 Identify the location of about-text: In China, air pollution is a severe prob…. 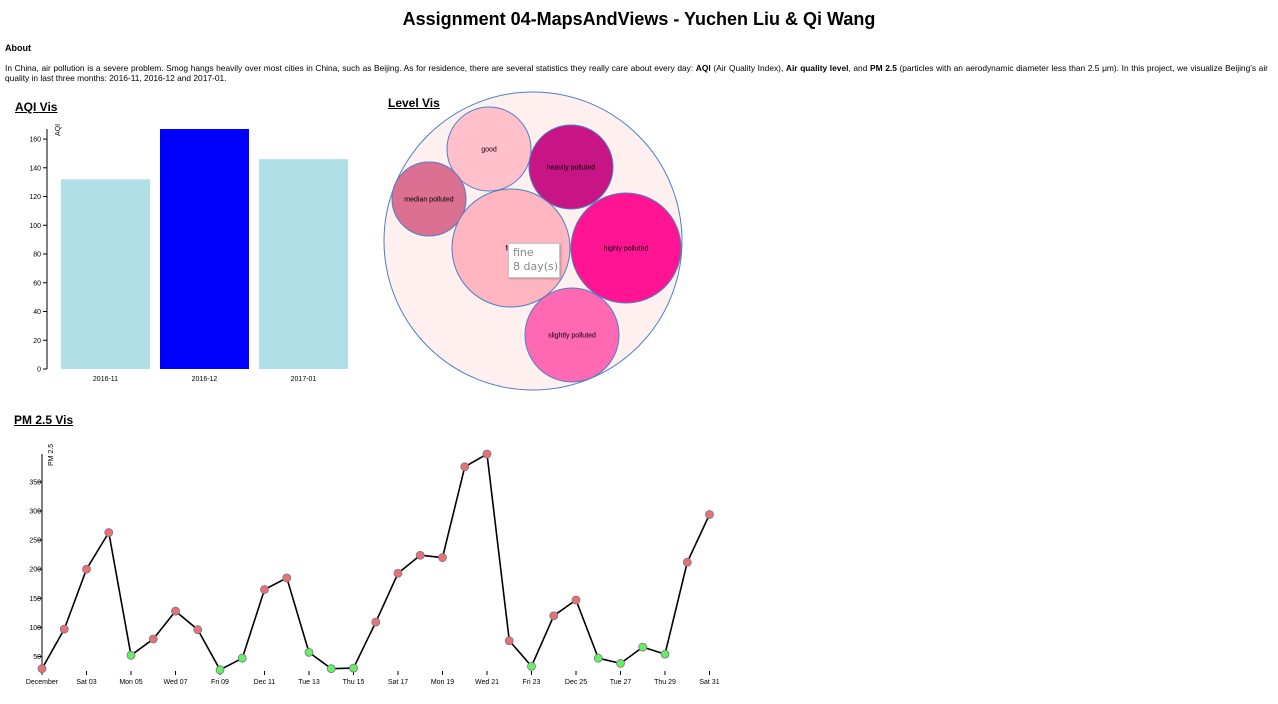
(636, 73).